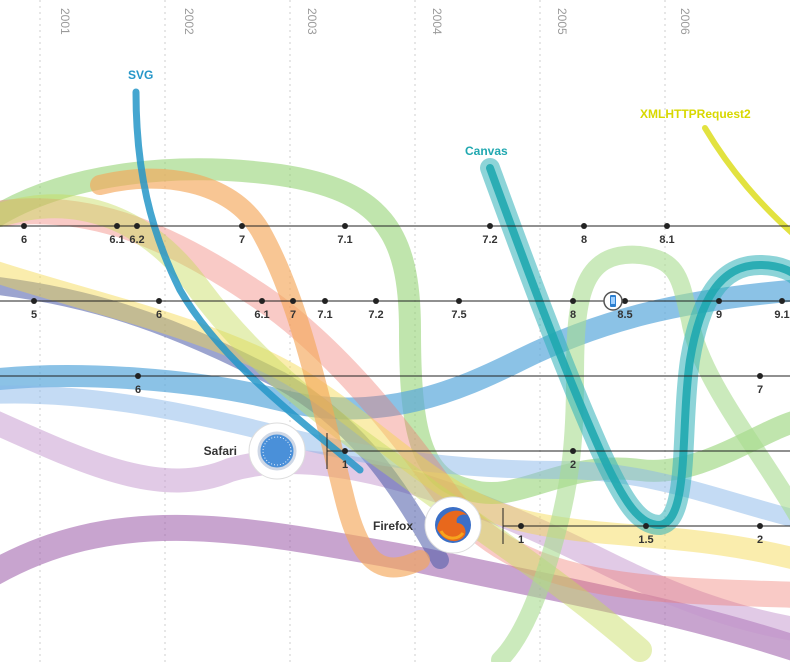 The image size is (790, 662). Describe the element at coordinates (116, 240) in the screenshot. I see `version-label-browser1: 6.1` at that location.